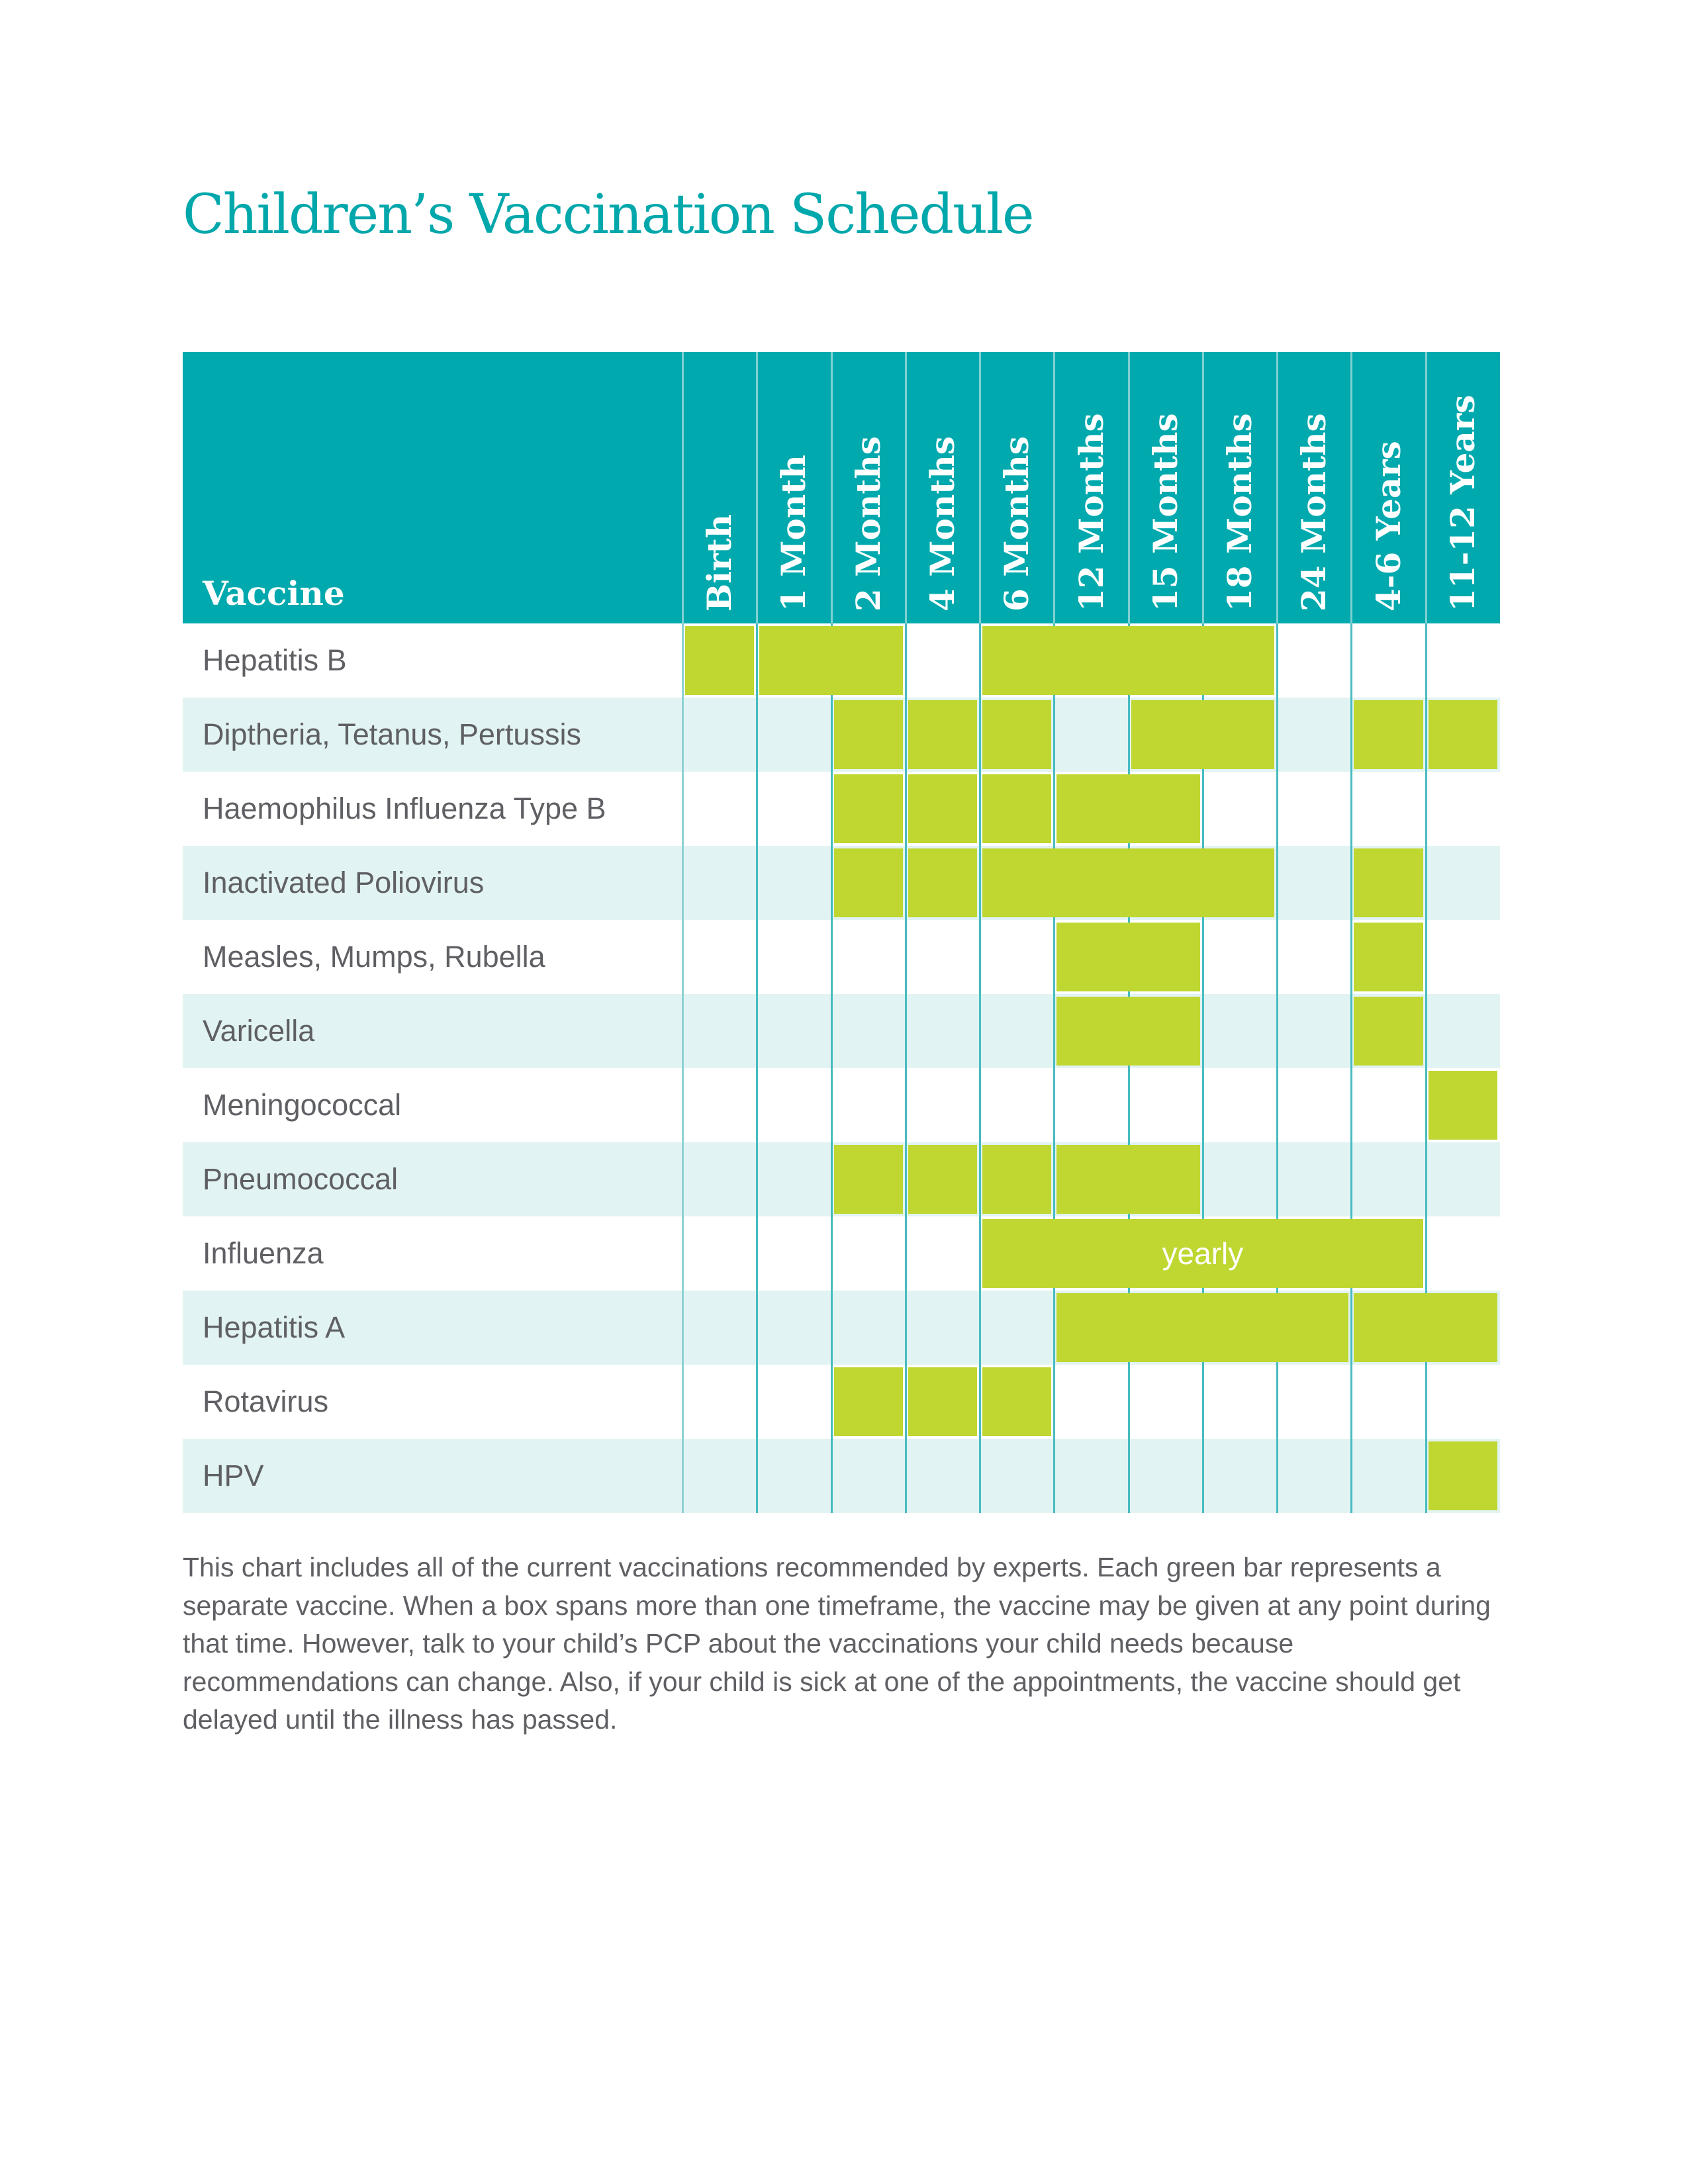 The image size is (1688, 2184). What do you see at coordinates (301, 1179) in the screenshot?
I see `vaccine-name-pneumococcal: Pneumococcal` at bounding box center [301, 1179].